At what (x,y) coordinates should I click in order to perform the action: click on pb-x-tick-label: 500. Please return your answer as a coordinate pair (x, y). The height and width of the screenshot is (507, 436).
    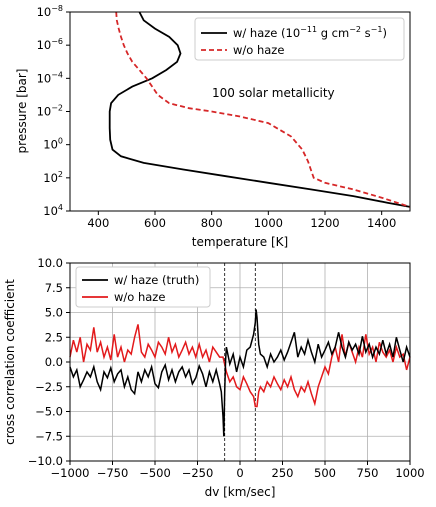
    Looking at the image, I should click on (325, 473).